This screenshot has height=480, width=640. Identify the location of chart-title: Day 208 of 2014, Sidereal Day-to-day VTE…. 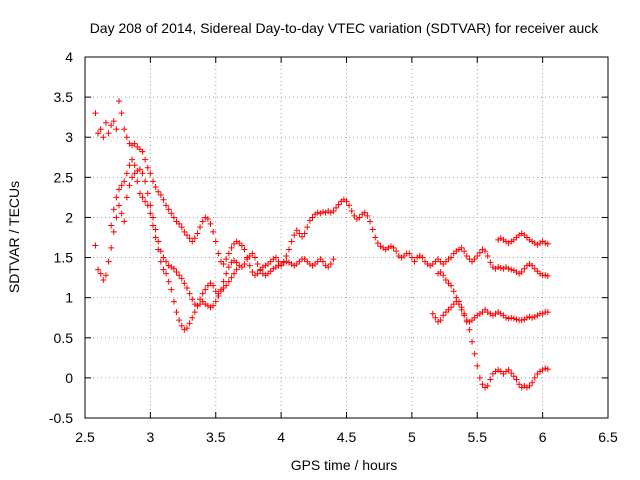
(345, 28).